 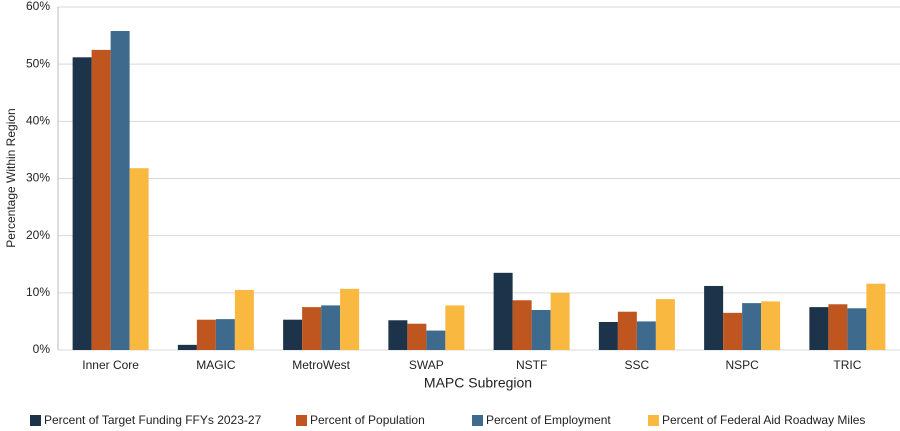 What do you see at coordinates (637, 365) in the screenshot?
I see `x-tick-label: SSC` at bounding box center [637, 365].